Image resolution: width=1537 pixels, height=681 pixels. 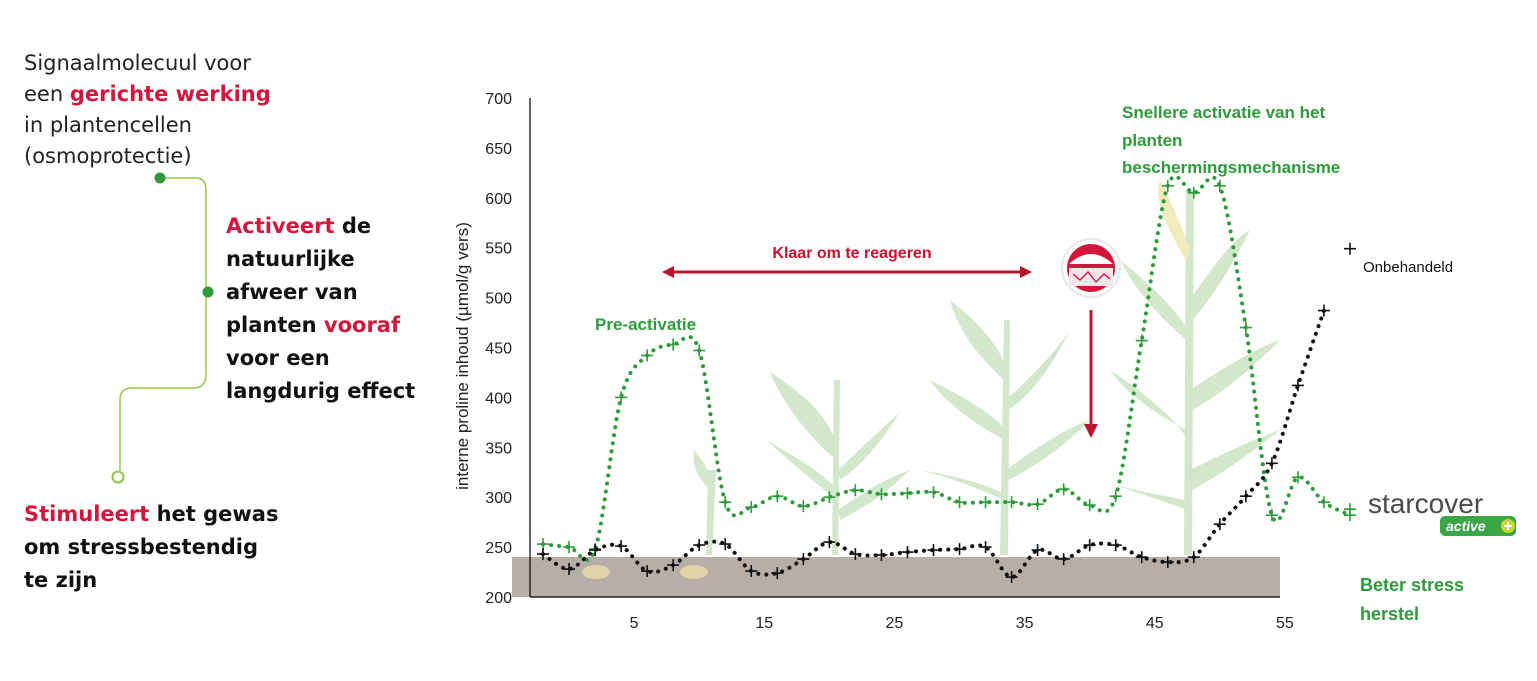 What do you see at coordinates (1231, 167) in the screenshot?
I see `faster-activation-line3: beschermingsmechanisme` at bounding box center [1231, 167].